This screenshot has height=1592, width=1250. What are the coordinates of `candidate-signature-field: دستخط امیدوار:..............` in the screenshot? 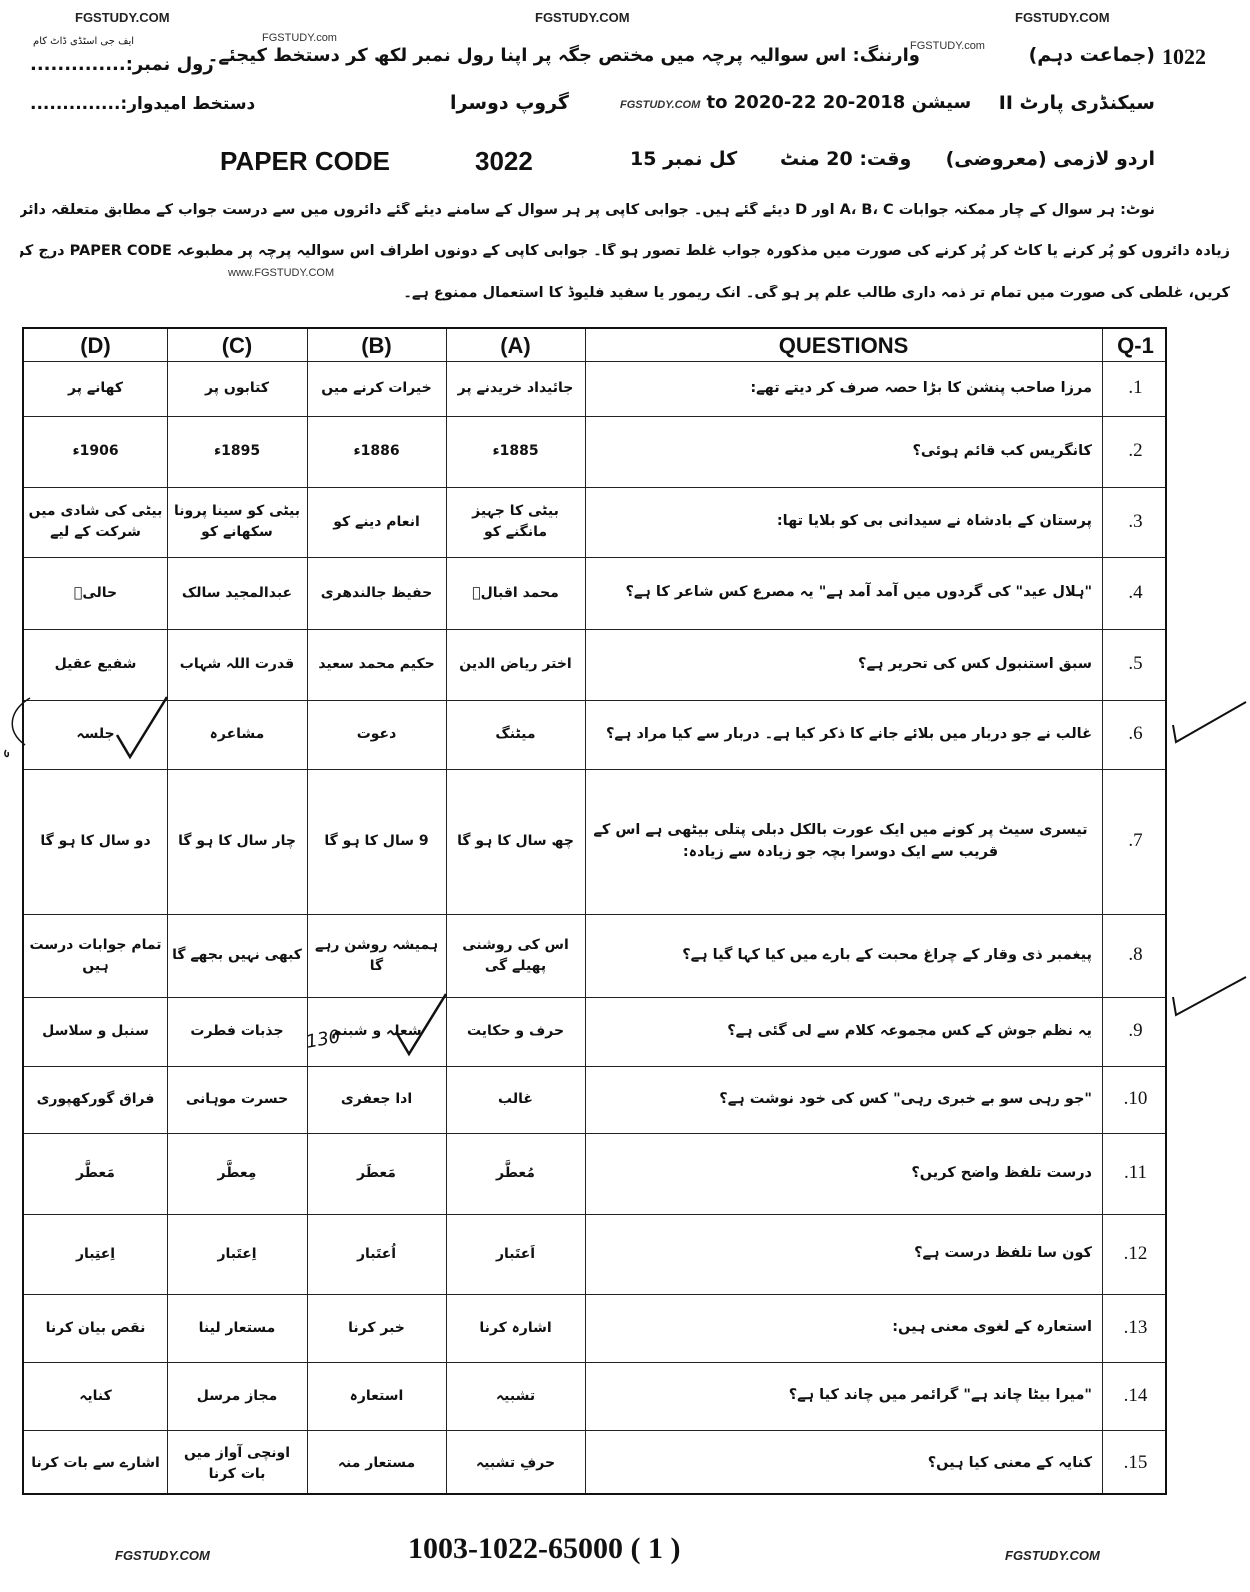 It's located at (143, 104).